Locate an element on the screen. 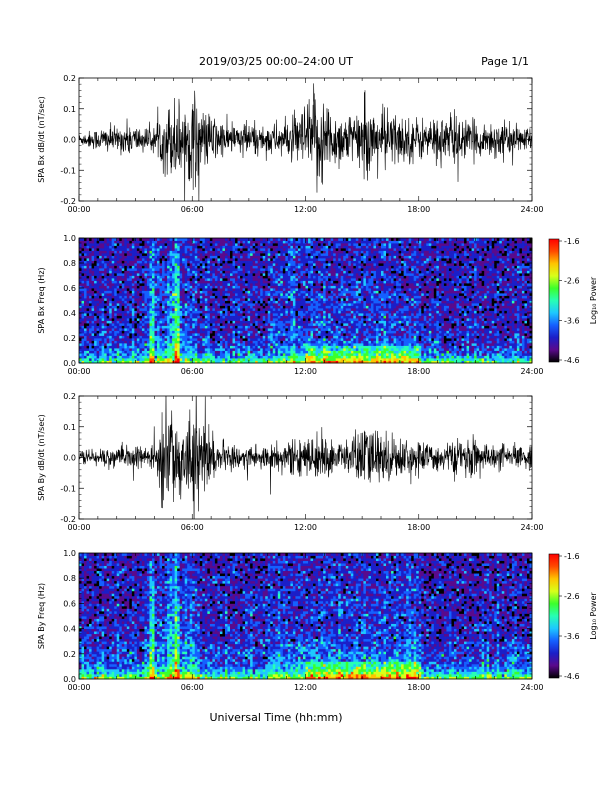 The width and height of the screenshot is (612, 792). page-number: Page 1/1 is located at coordinates (505, 61).